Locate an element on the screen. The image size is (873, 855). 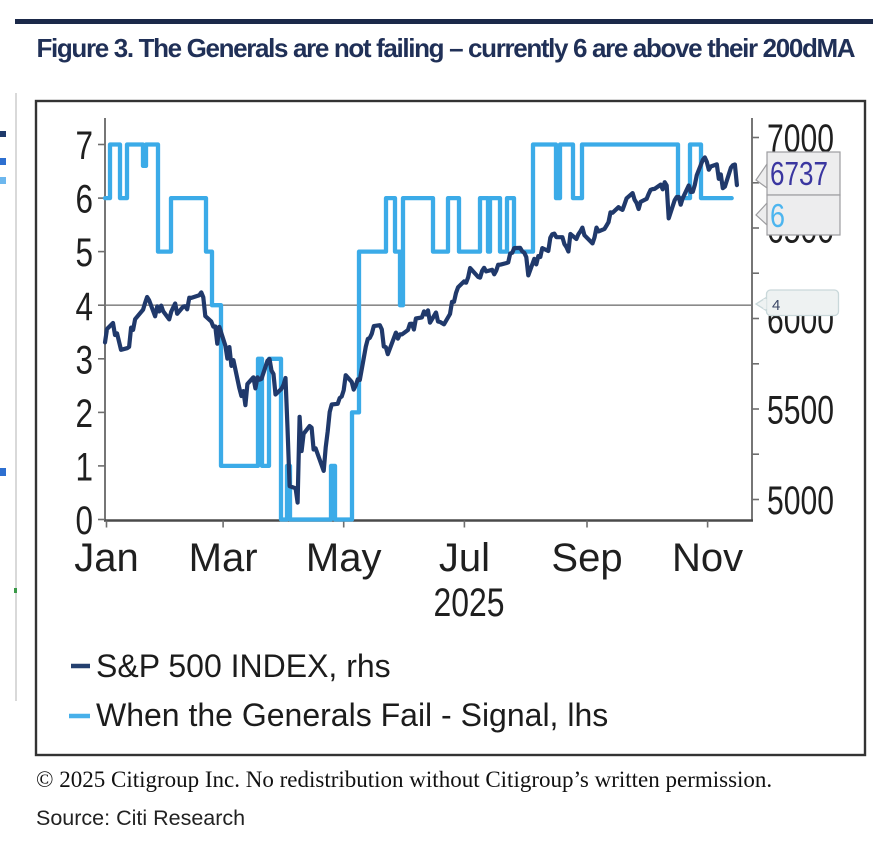
svg-text: 2025 is located at coordinates (469, 603).